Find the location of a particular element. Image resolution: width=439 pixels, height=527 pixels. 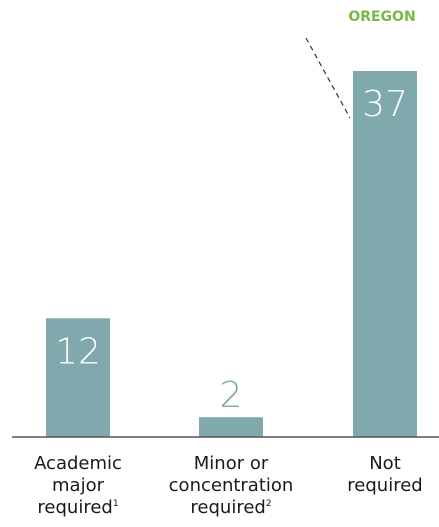

category-label-line: concentration is located at coordinates (231, 485).